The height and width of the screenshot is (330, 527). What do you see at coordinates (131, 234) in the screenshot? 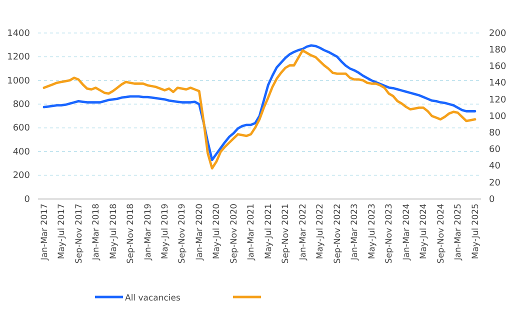
I see `x-tick-label: Sep-Nov 2018` at bounding box center [131, 234].